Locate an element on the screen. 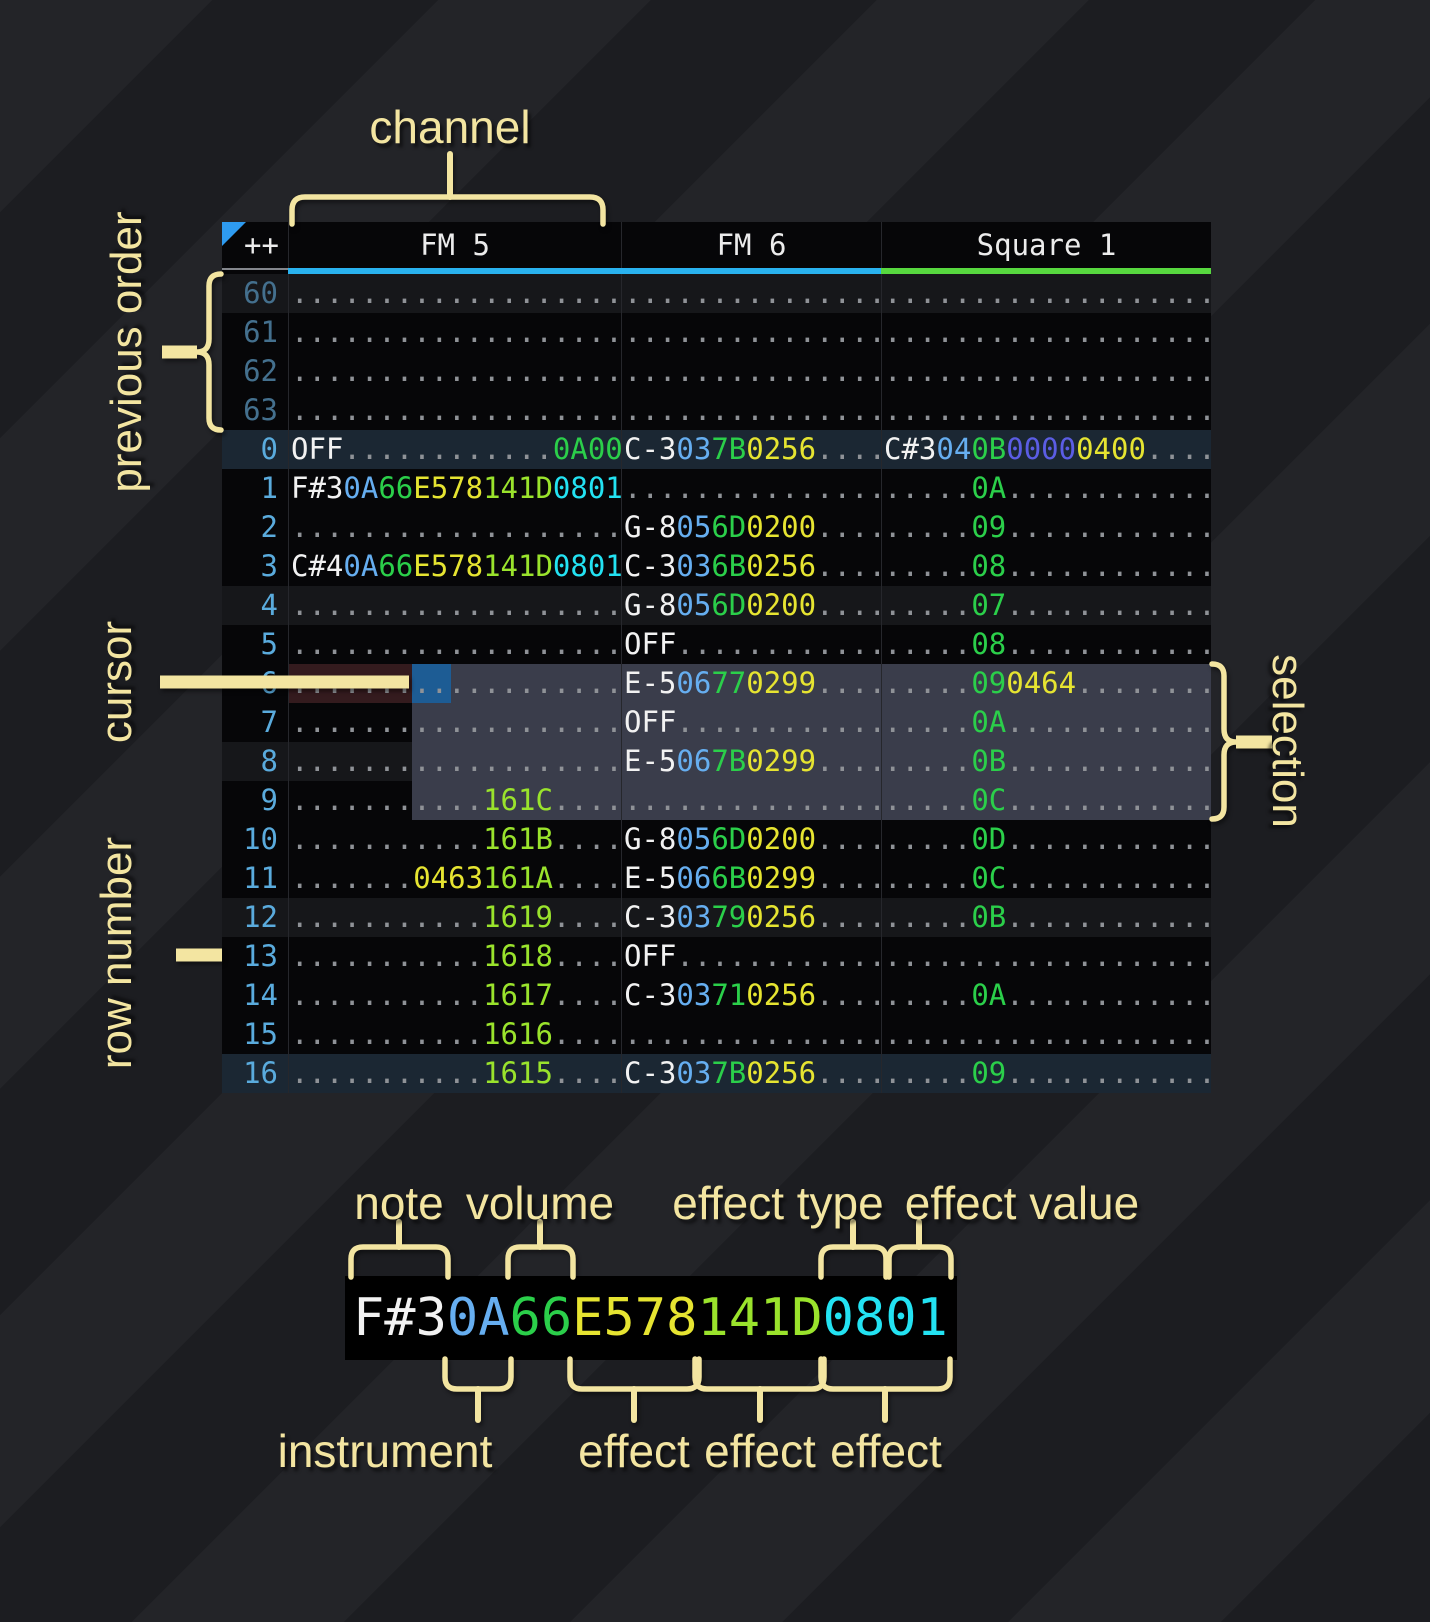  pattern-cell: F#30A66E578141D0801 is located at coordinates (454, 488).